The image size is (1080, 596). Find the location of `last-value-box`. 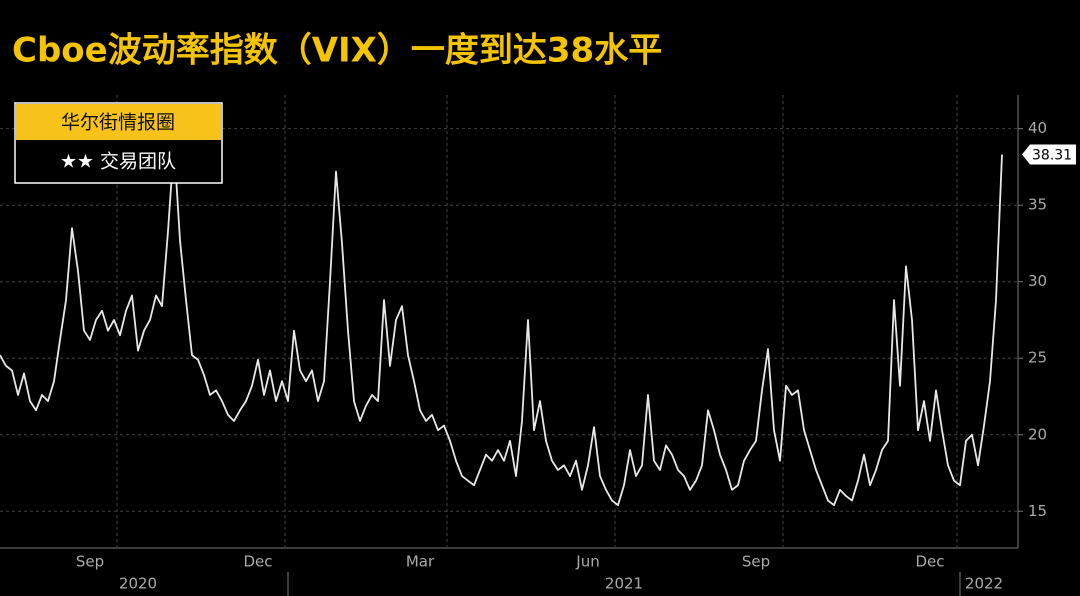

last-value-box is located at coordinates (1049, 154).